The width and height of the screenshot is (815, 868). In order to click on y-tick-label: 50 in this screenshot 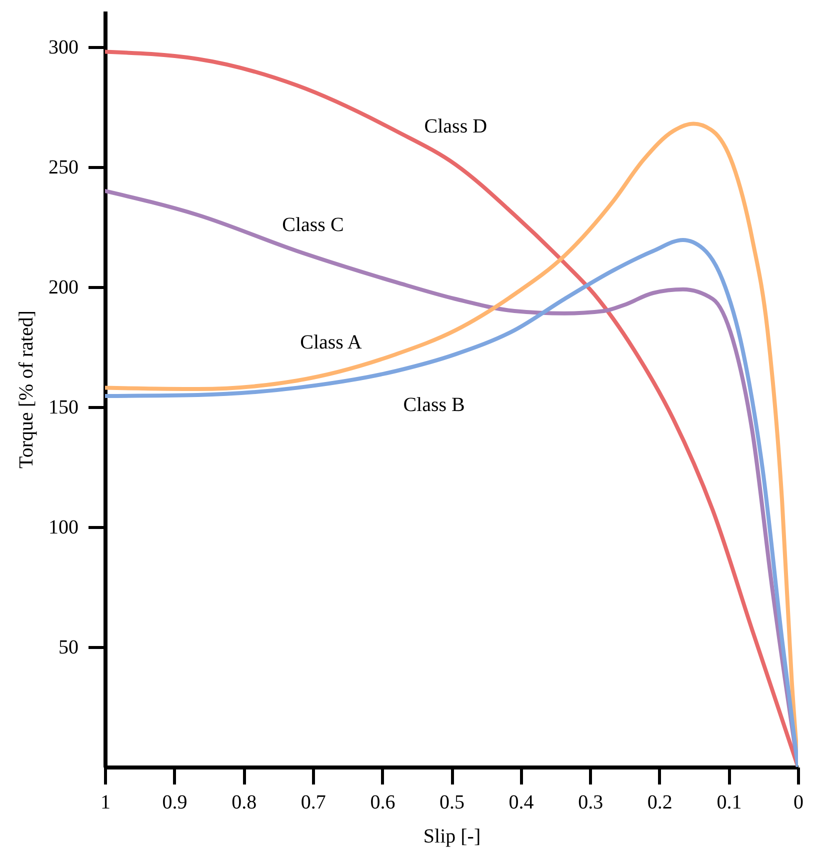, I will do `click(68, 647)`.